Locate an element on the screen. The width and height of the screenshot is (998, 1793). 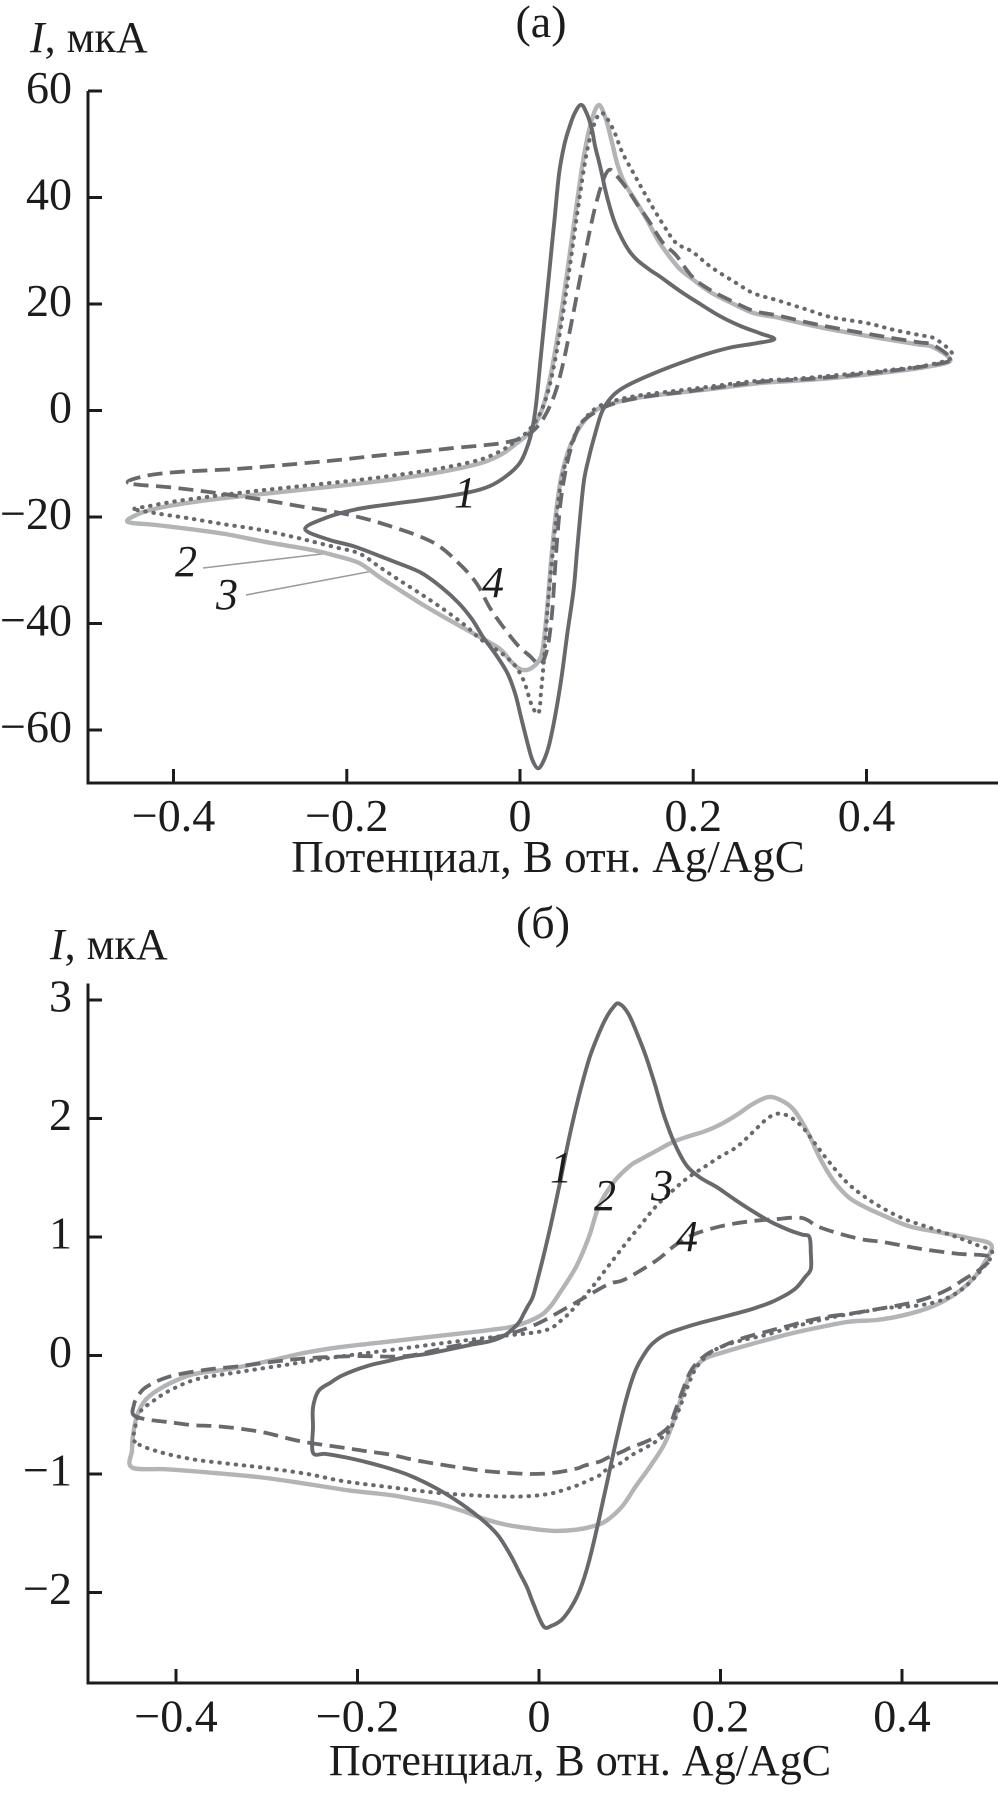
svg-text: −60 is located at coordinates (36, 726).